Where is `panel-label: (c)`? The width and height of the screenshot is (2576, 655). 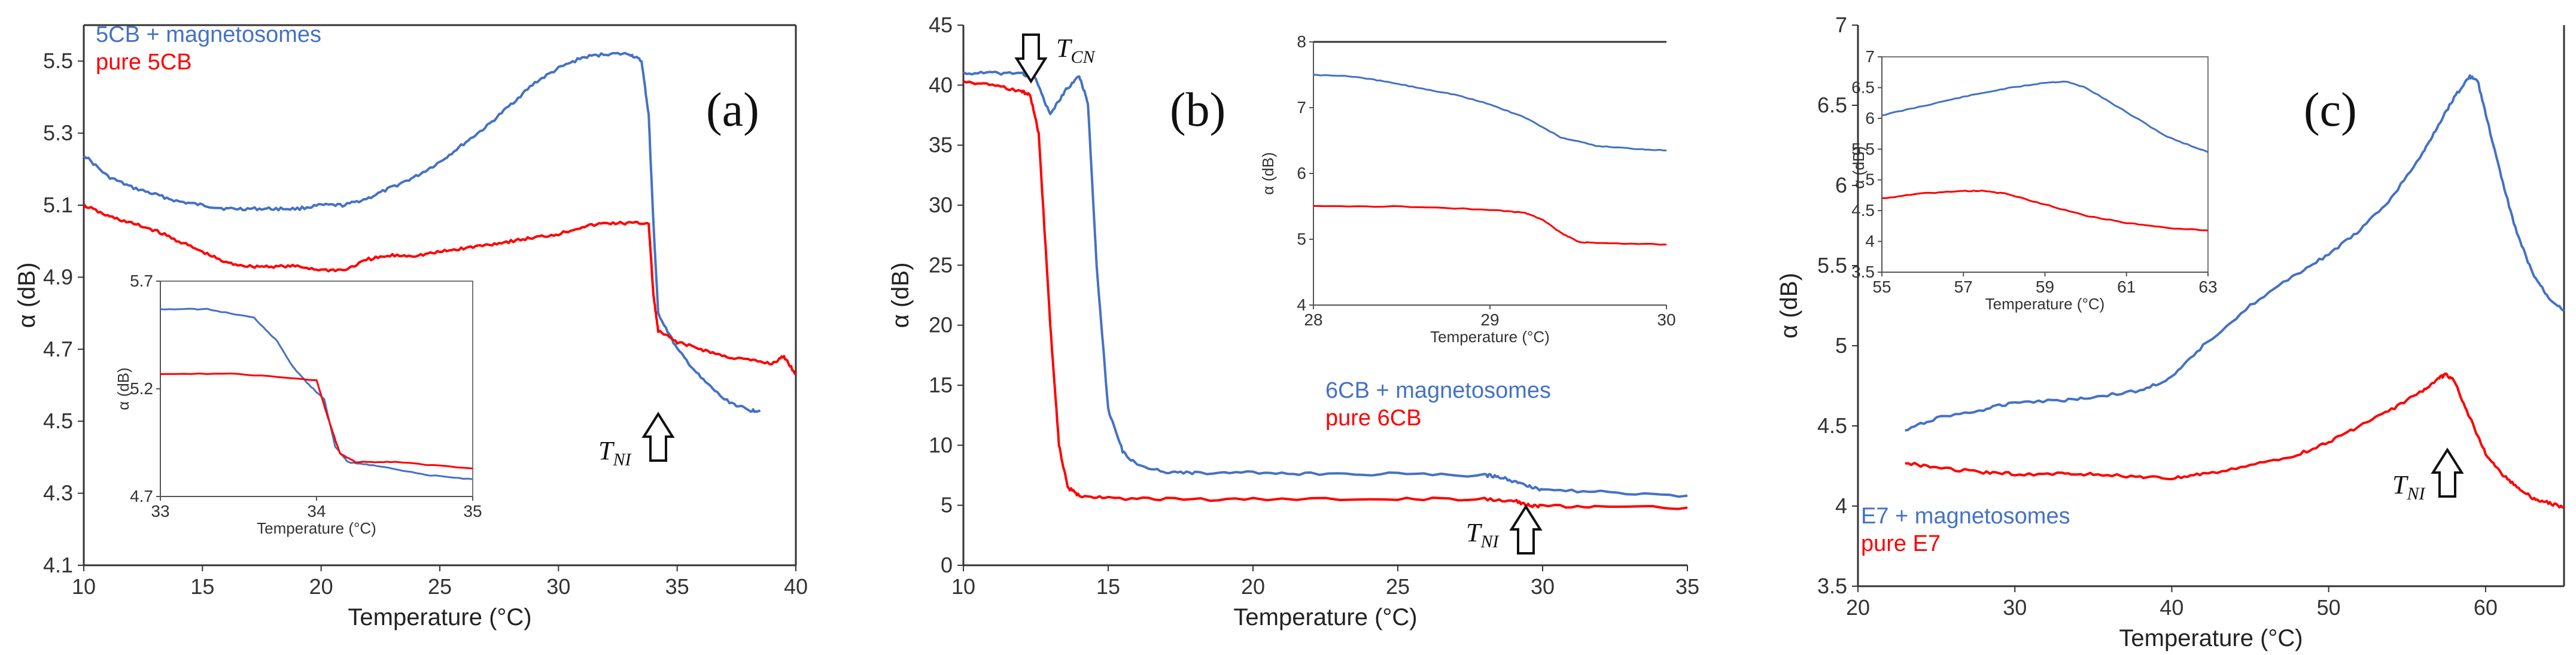 panel-label: (c) is located at coordinates (2330, 110).